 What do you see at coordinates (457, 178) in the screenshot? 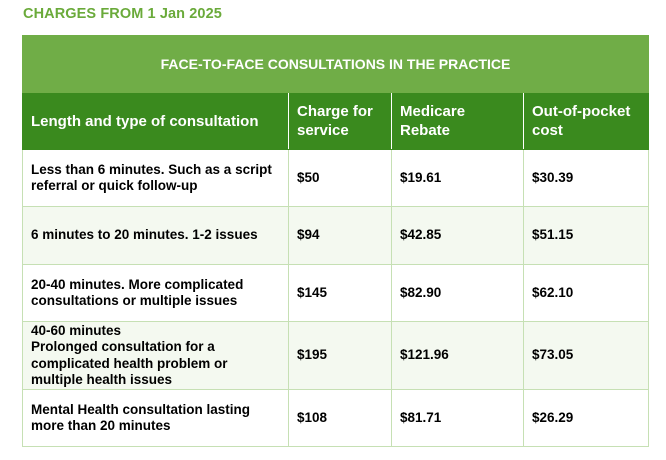
I see `row-rebate: $19.61` at bounding box center [457, 178].